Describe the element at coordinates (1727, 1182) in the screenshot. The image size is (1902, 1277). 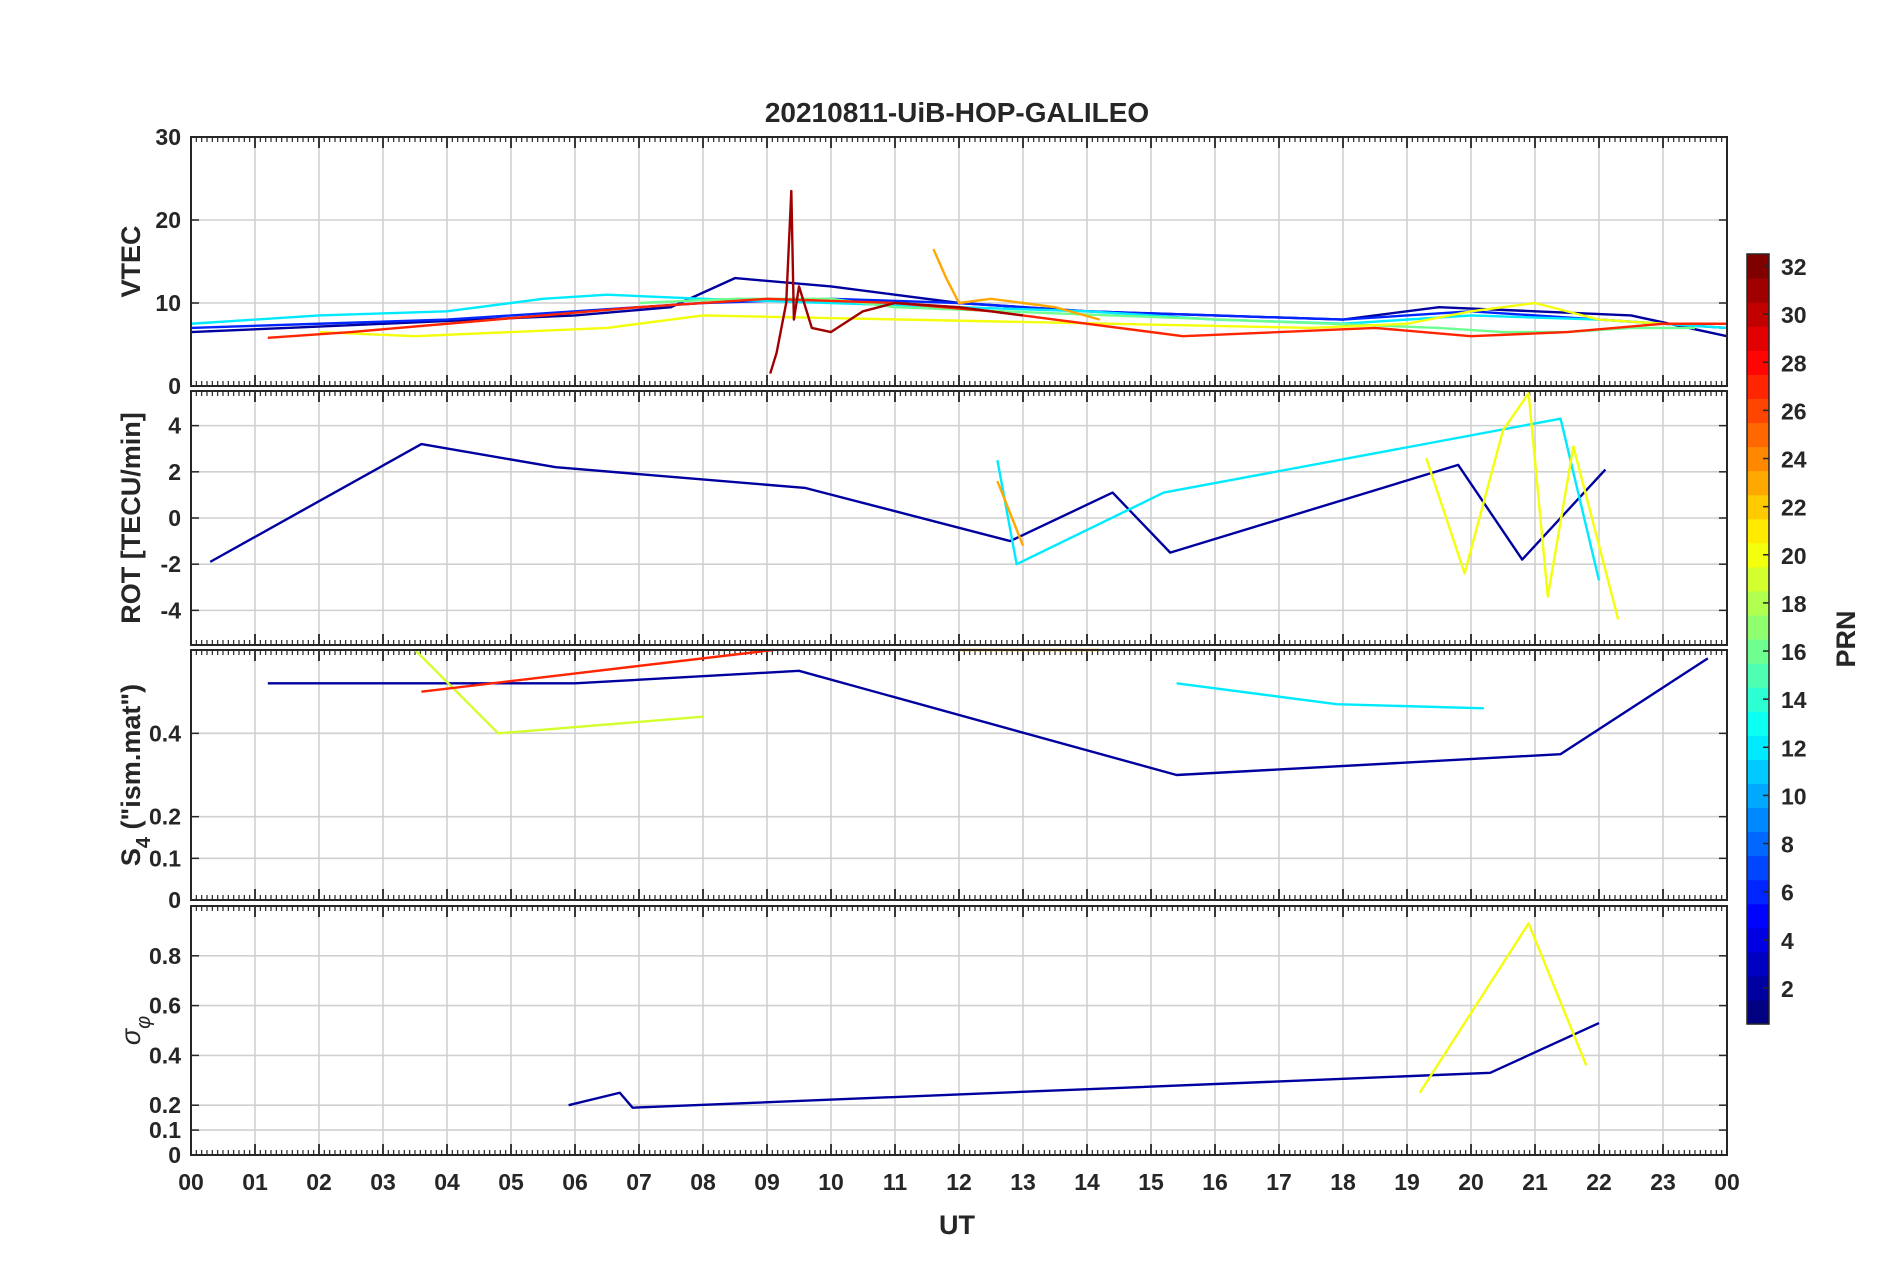
I see `x-tick-label: 00` at that location.